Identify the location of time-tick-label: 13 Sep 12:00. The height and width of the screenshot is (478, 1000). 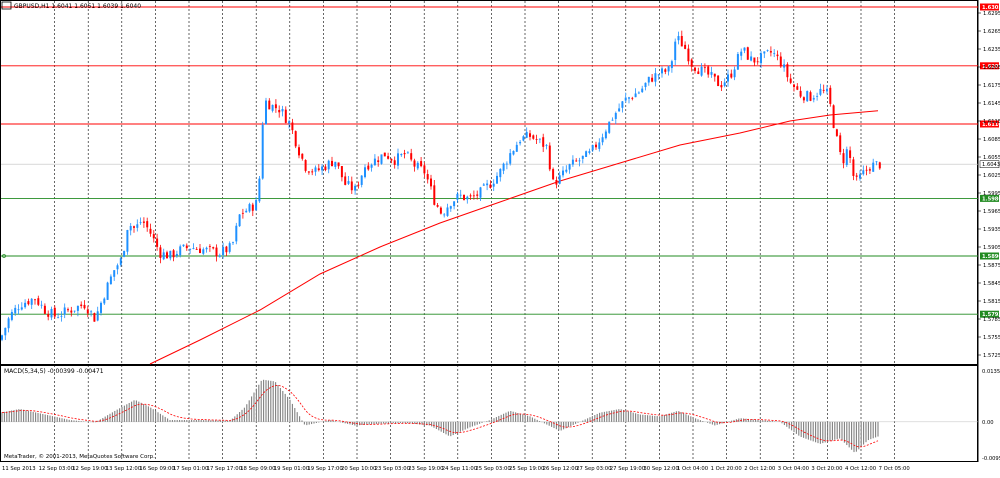
(124, 469).